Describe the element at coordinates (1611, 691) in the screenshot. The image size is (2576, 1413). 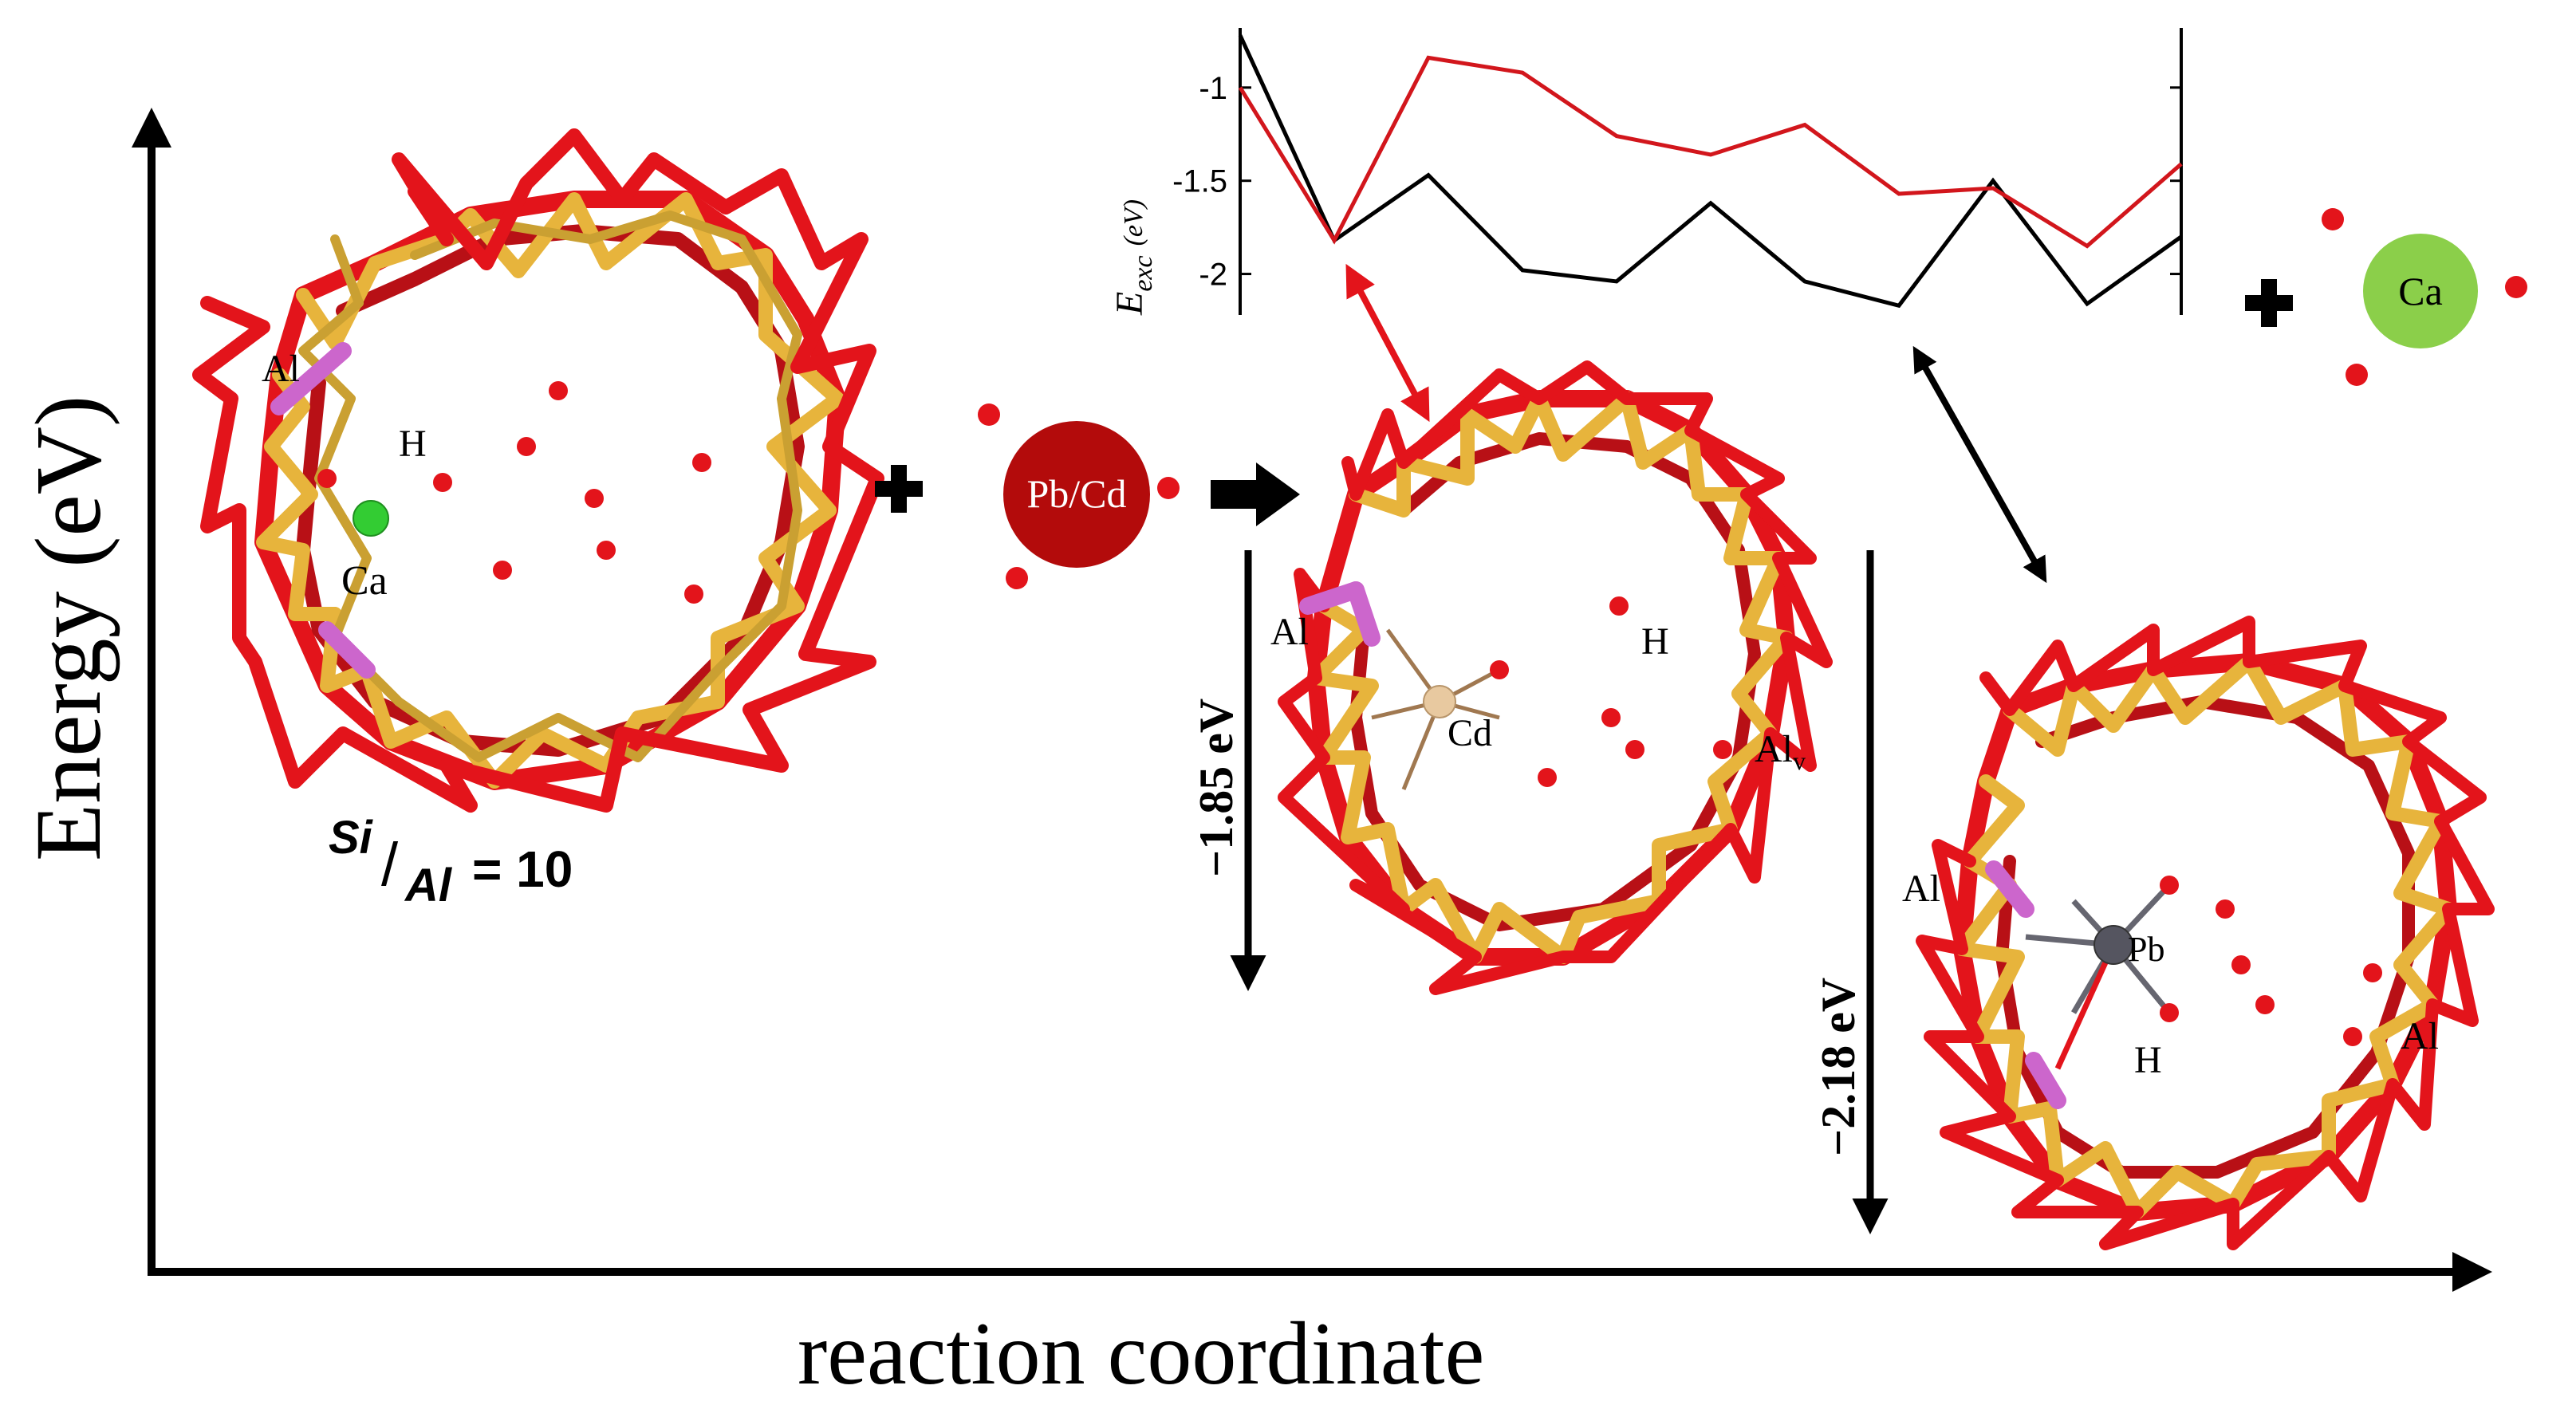
I see `cd-water-molecules` at that location.